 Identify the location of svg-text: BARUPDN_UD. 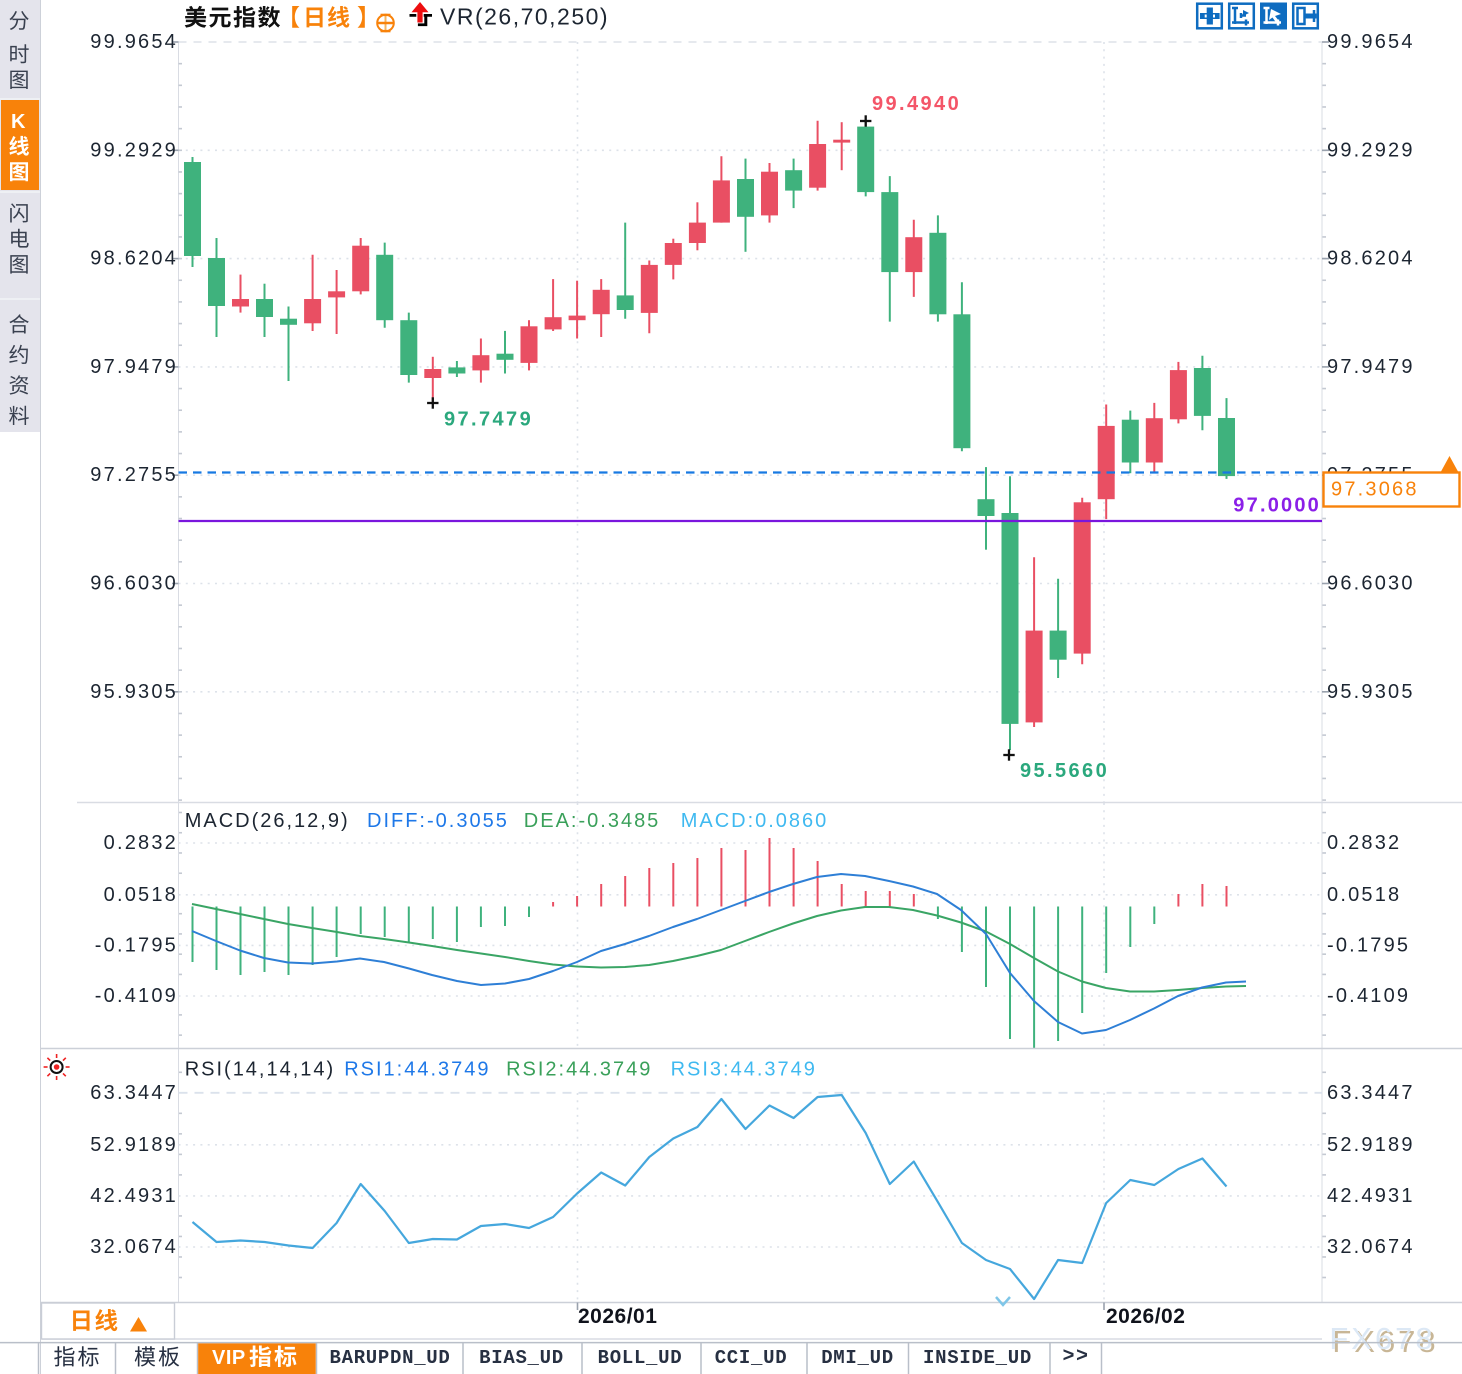
(389, 1358).